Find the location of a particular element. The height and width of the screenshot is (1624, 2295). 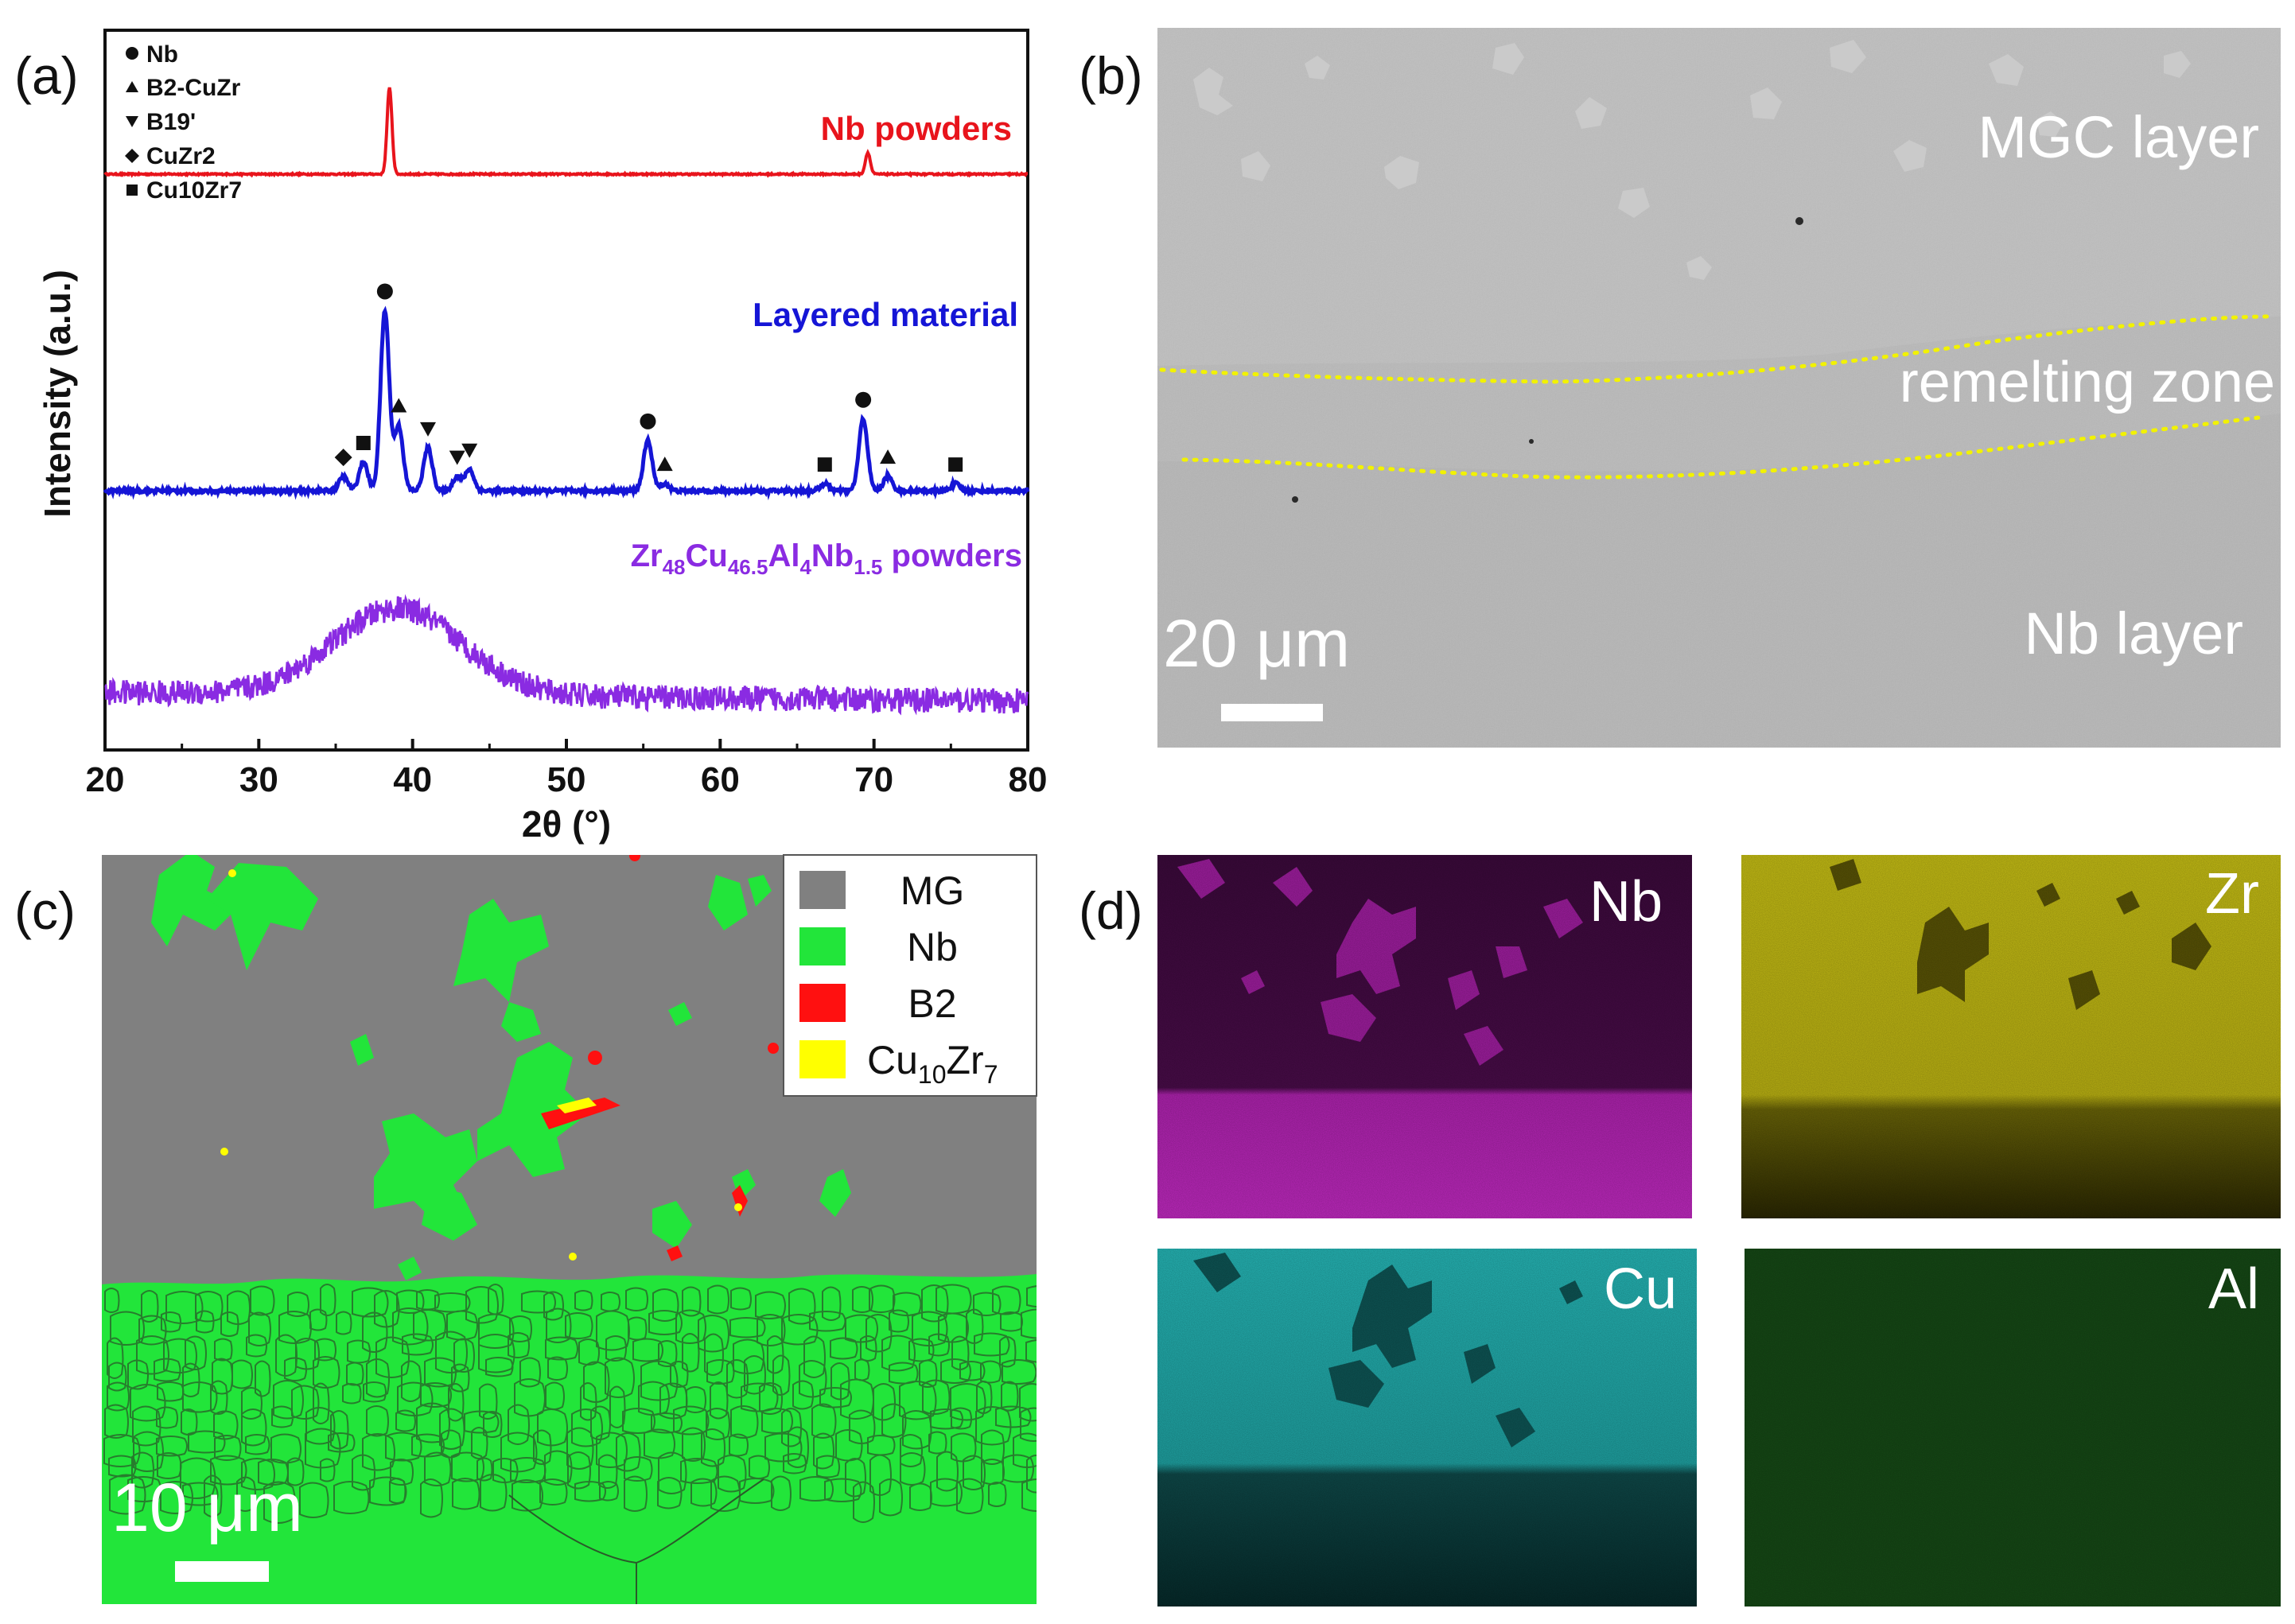

legend-cuzr2: CuZr2 is located at coordinates (181, 156).